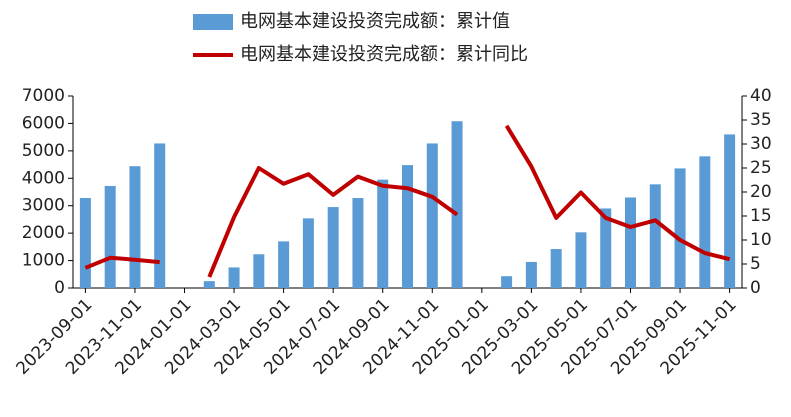  I want to click on y-tick-label: 0, so click(59, 288).